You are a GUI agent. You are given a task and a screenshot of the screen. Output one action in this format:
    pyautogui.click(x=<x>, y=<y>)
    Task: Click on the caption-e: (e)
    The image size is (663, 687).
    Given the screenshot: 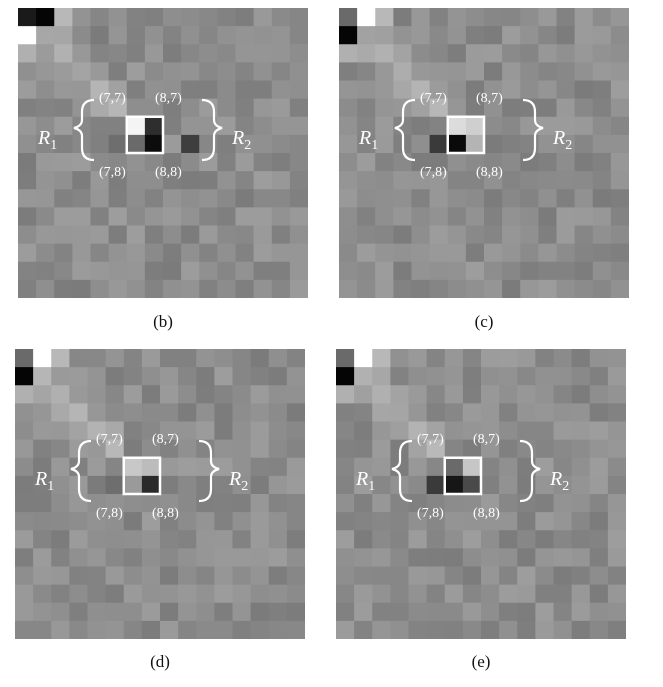 What is the action you would take?
    pyautogui.click(x=481, y=662)
    